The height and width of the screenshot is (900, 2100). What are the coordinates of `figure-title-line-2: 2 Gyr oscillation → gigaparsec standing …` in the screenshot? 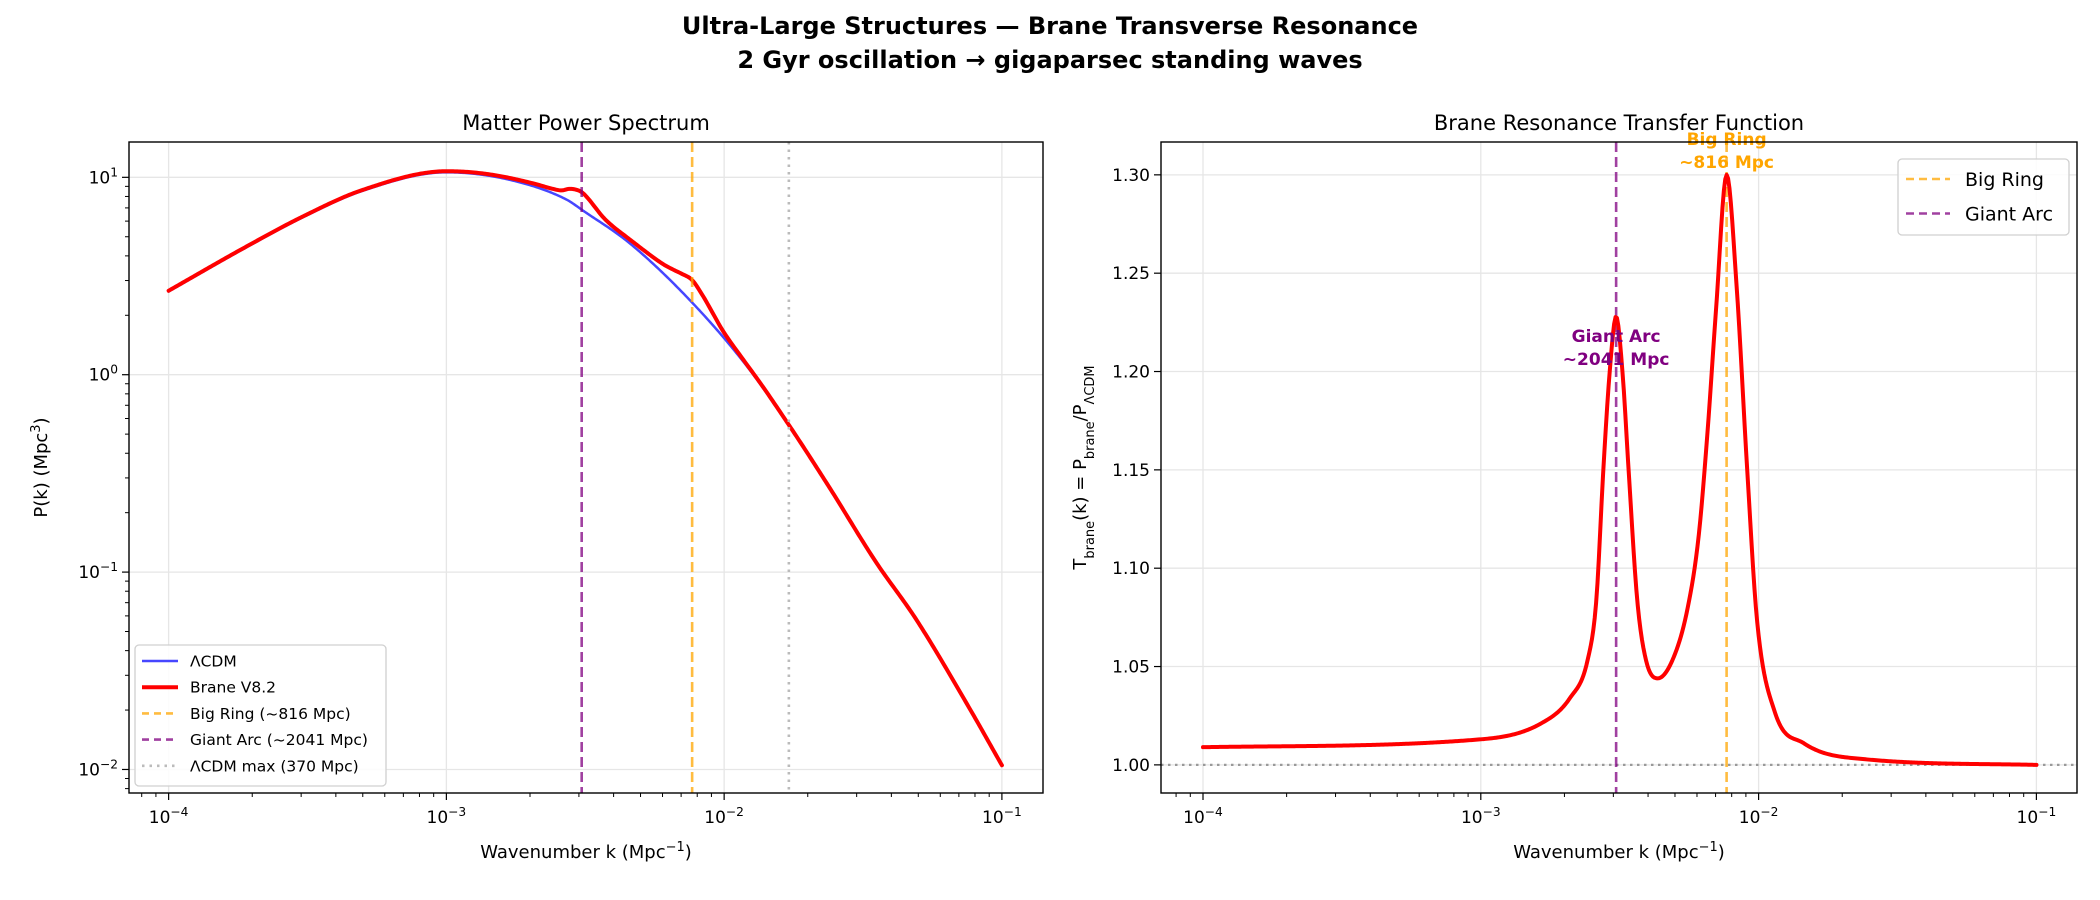 It's located at (1050, 60).